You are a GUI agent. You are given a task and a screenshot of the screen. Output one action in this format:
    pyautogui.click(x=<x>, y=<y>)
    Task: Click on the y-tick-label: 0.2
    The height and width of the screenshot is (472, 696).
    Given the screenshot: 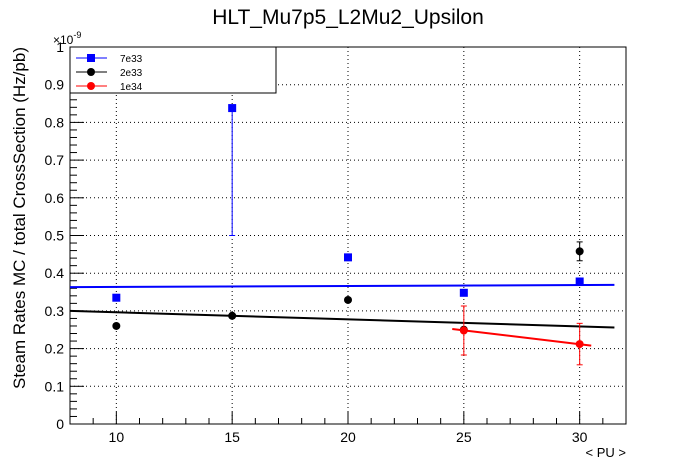 What is the action you would take?
    pyautogui.click(x=55, y=349)
    